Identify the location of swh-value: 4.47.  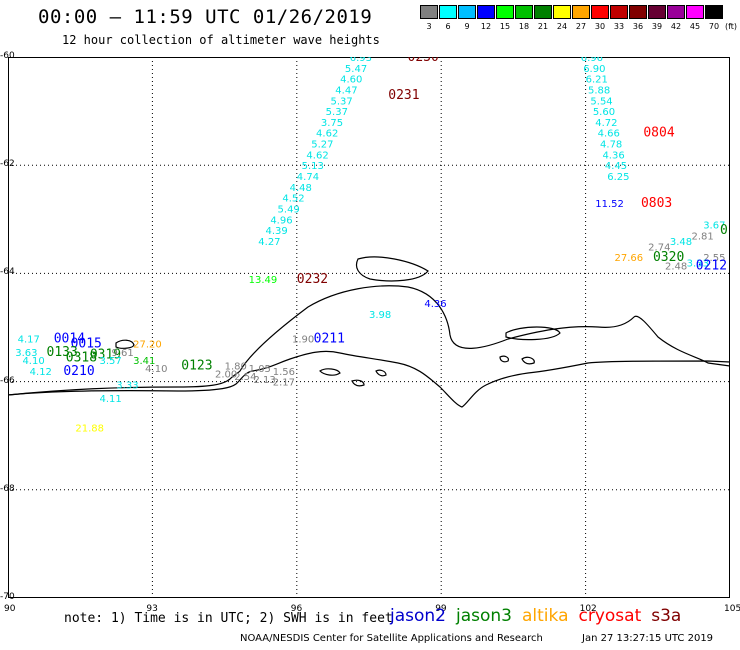
(346, 90).